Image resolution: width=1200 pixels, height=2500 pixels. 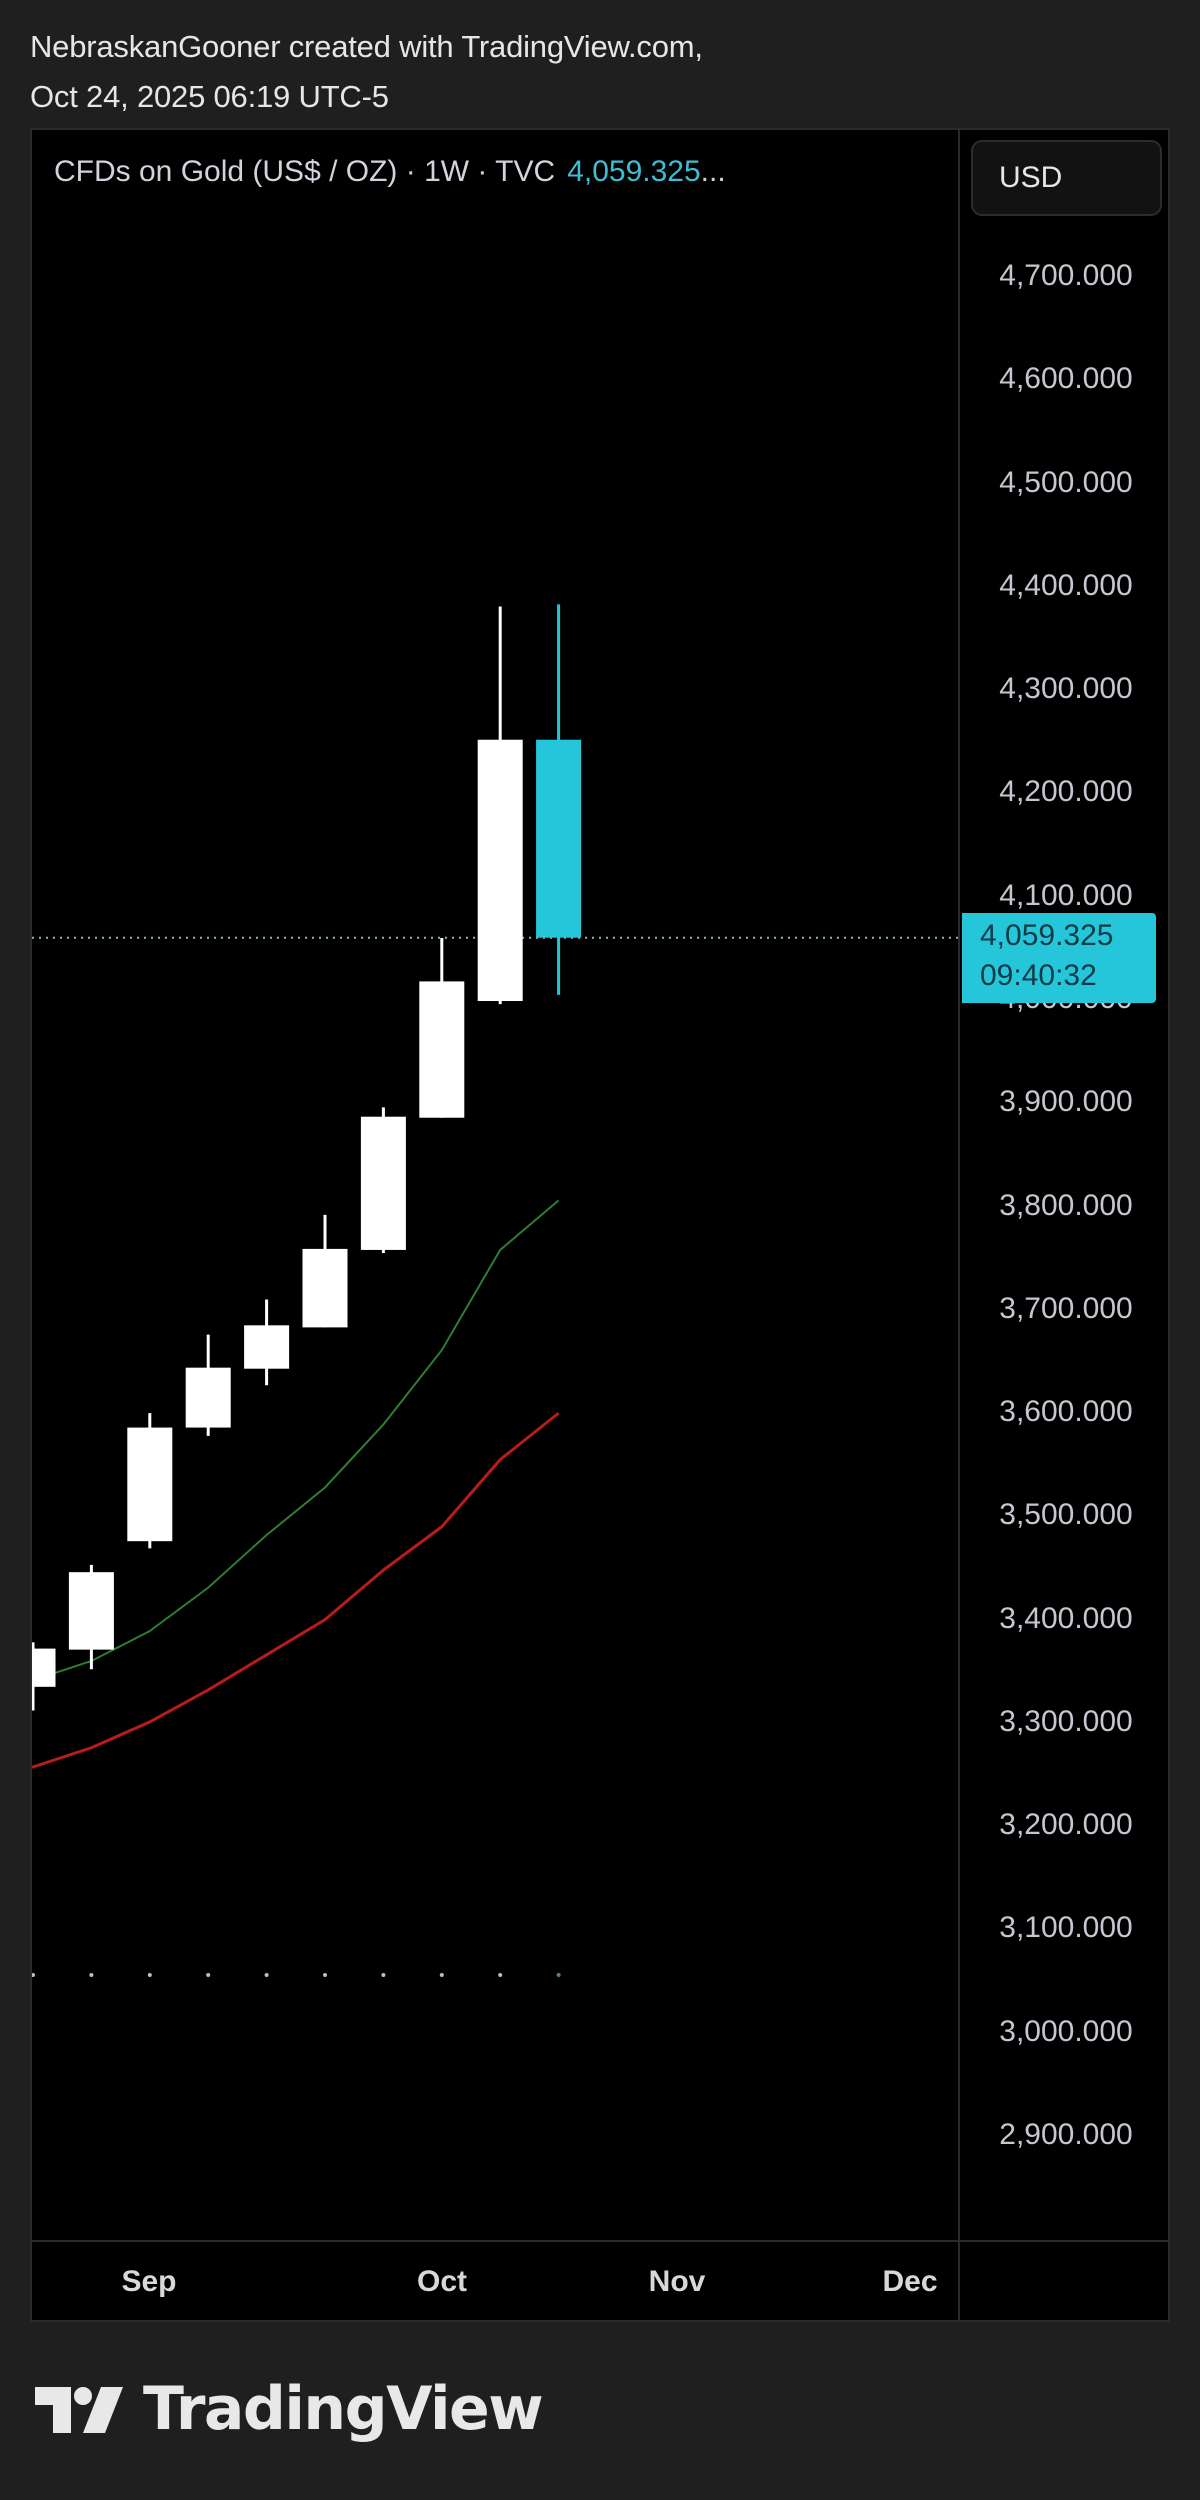 I want to click on currency-button: USD, so click(x=1066, y=178).